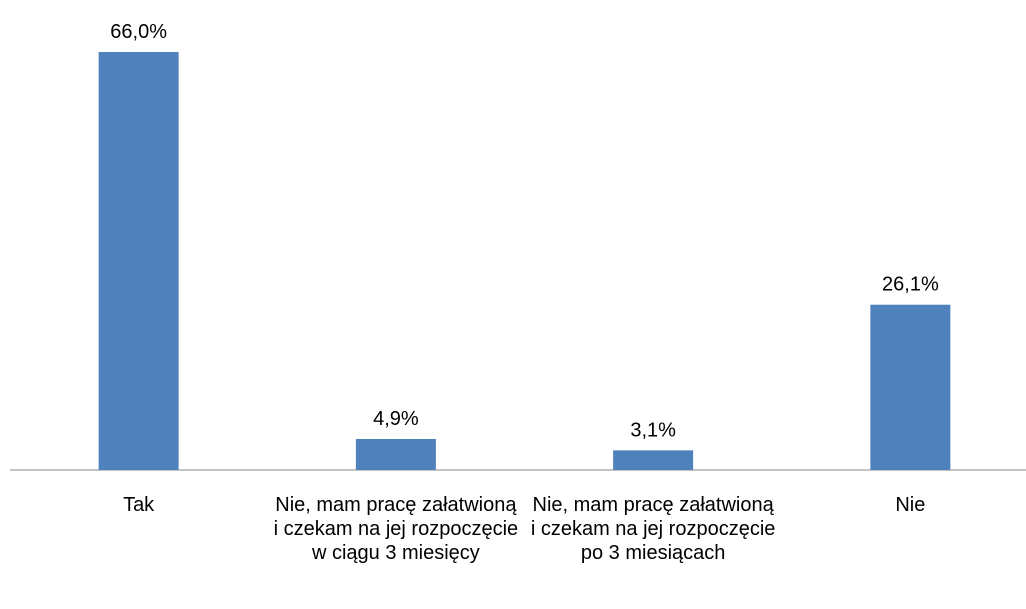  I want to click on data-label: 4,9%, so click(396, 419).